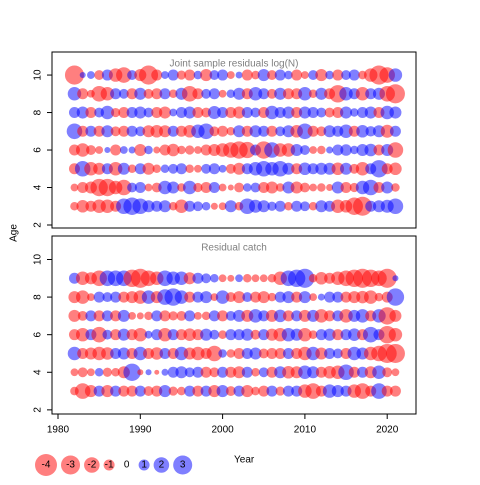 Image resolution: width=480 pixels, height=485 pixels. What do you see at coordinates (38, 150) in the screenshot?
I see `y-tick-label: 6` at bounding box center [38, 150].